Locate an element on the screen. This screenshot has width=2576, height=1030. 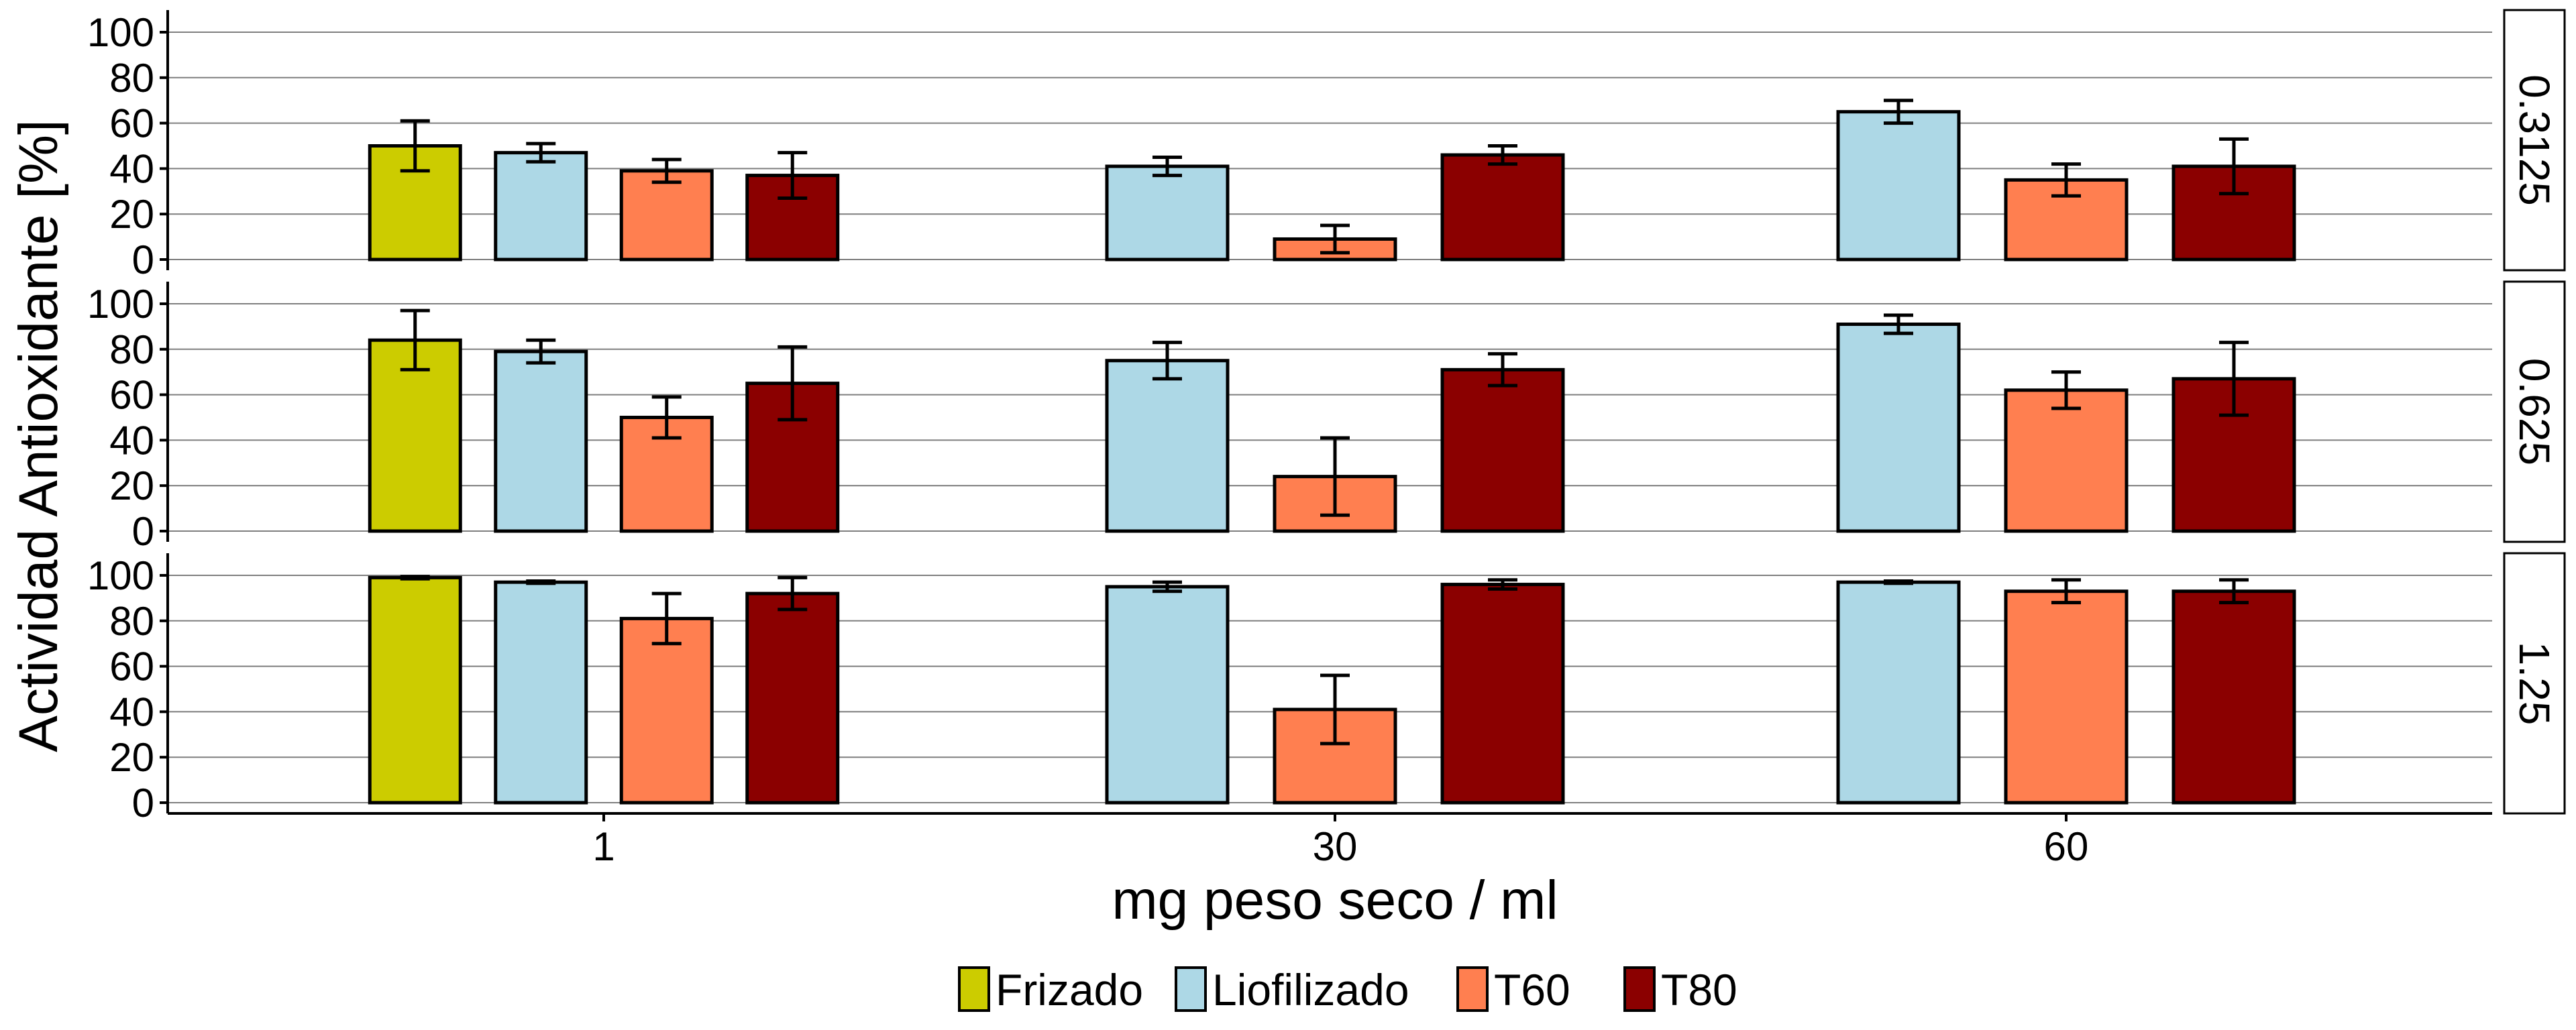
bar-t80-x30-c1.25 is located at coordinates (1502, 694).